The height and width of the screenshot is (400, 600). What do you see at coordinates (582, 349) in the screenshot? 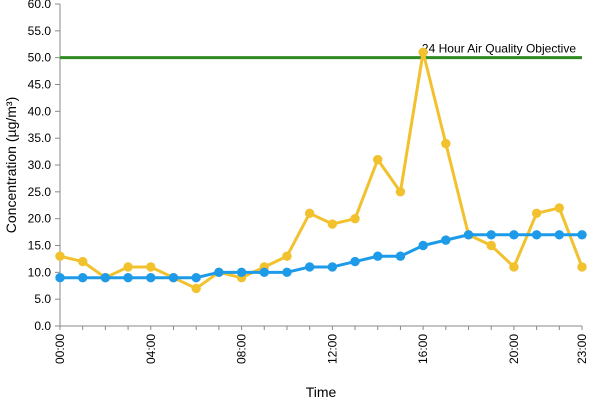
I see `x-tick-label: 23:00` at bounding box center [582, 349].